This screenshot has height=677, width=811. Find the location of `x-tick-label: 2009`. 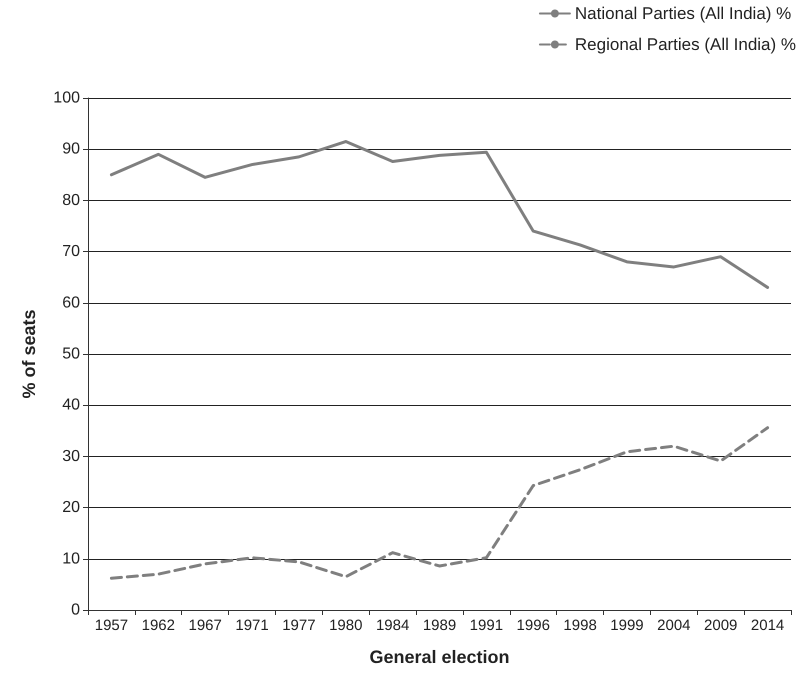

x-tick-label: 2009 is located at coordinates (721, 625).